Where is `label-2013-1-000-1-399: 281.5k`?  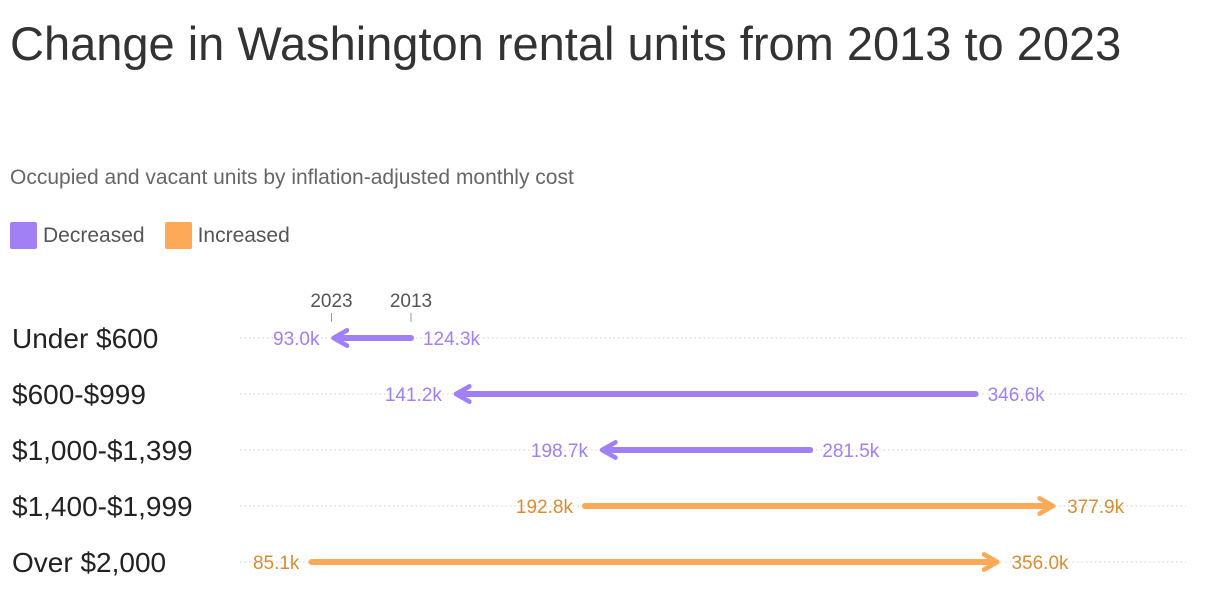 label-2013-1-000-1-399: 281.5k is located at coordinates (851, 451).